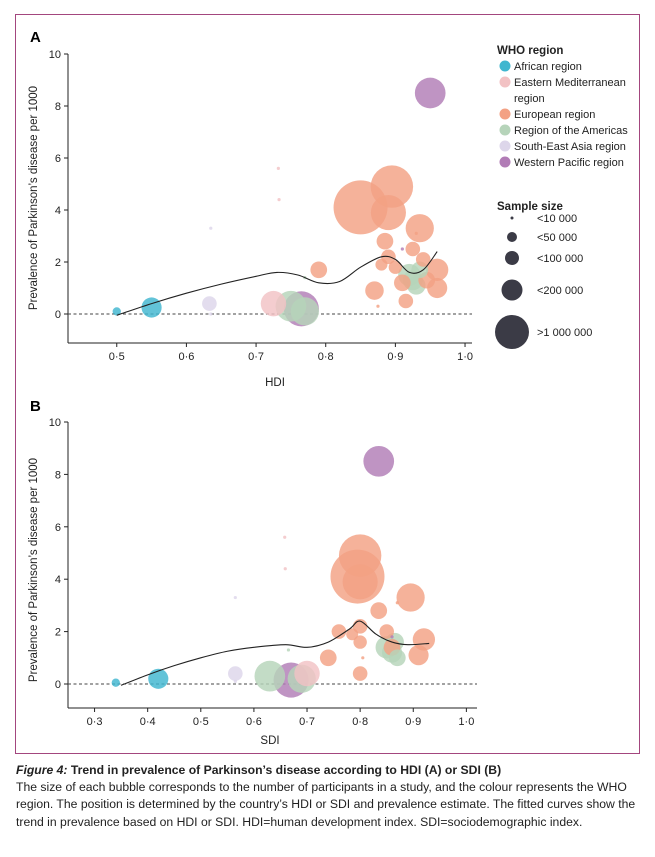  Describe the element at coordinates (55, 423) in the screenshot. I see `panel-b-y-tick-label: 10` at that location.